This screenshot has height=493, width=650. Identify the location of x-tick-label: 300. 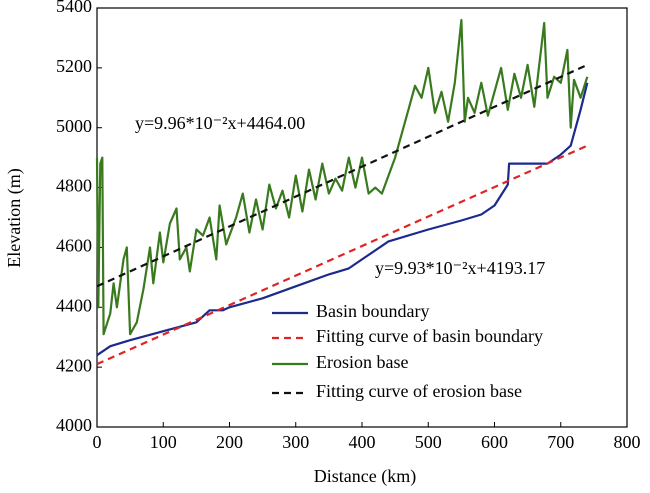
(295, 442).